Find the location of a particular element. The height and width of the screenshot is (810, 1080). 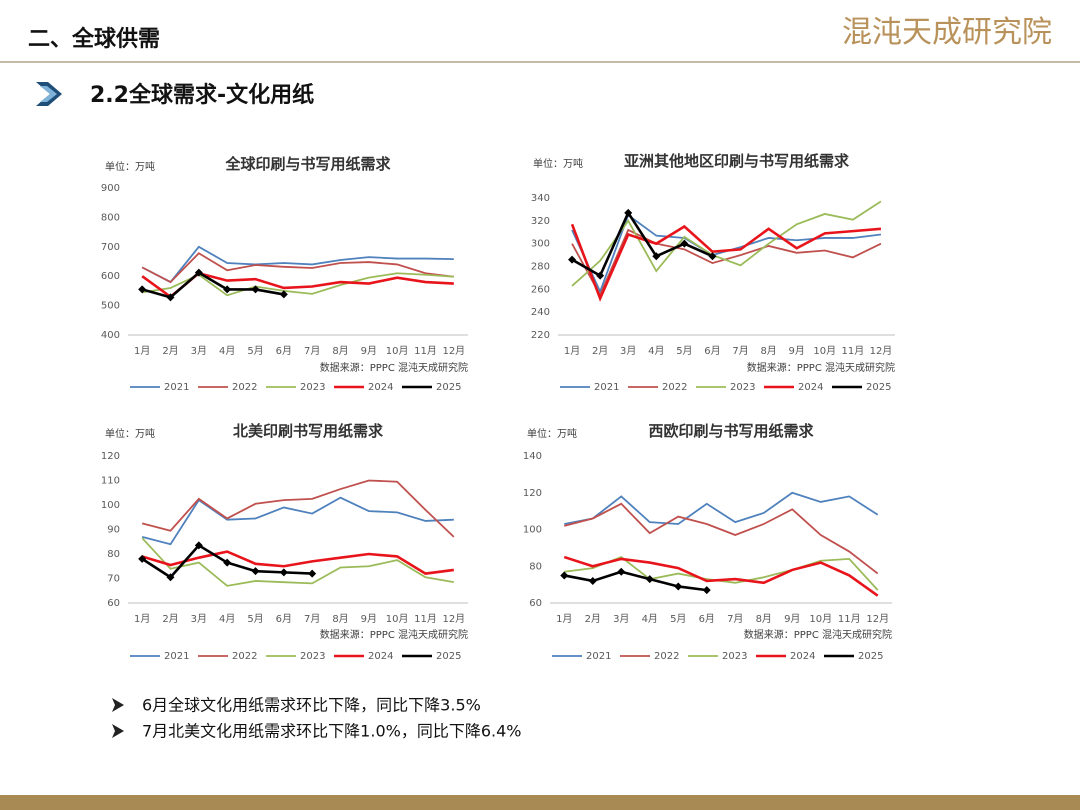

y-tick-label: 340 is located at coordinates (540, 198).